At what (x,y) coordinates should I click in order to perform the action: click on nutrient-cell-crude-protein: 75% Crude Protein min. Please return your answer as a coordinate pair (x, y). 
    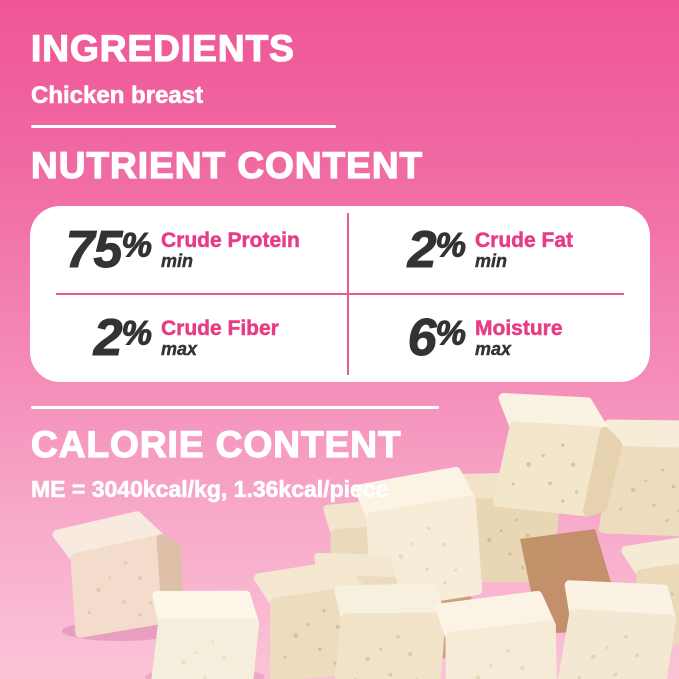
    Looking at the image, I should click on (189, 250).